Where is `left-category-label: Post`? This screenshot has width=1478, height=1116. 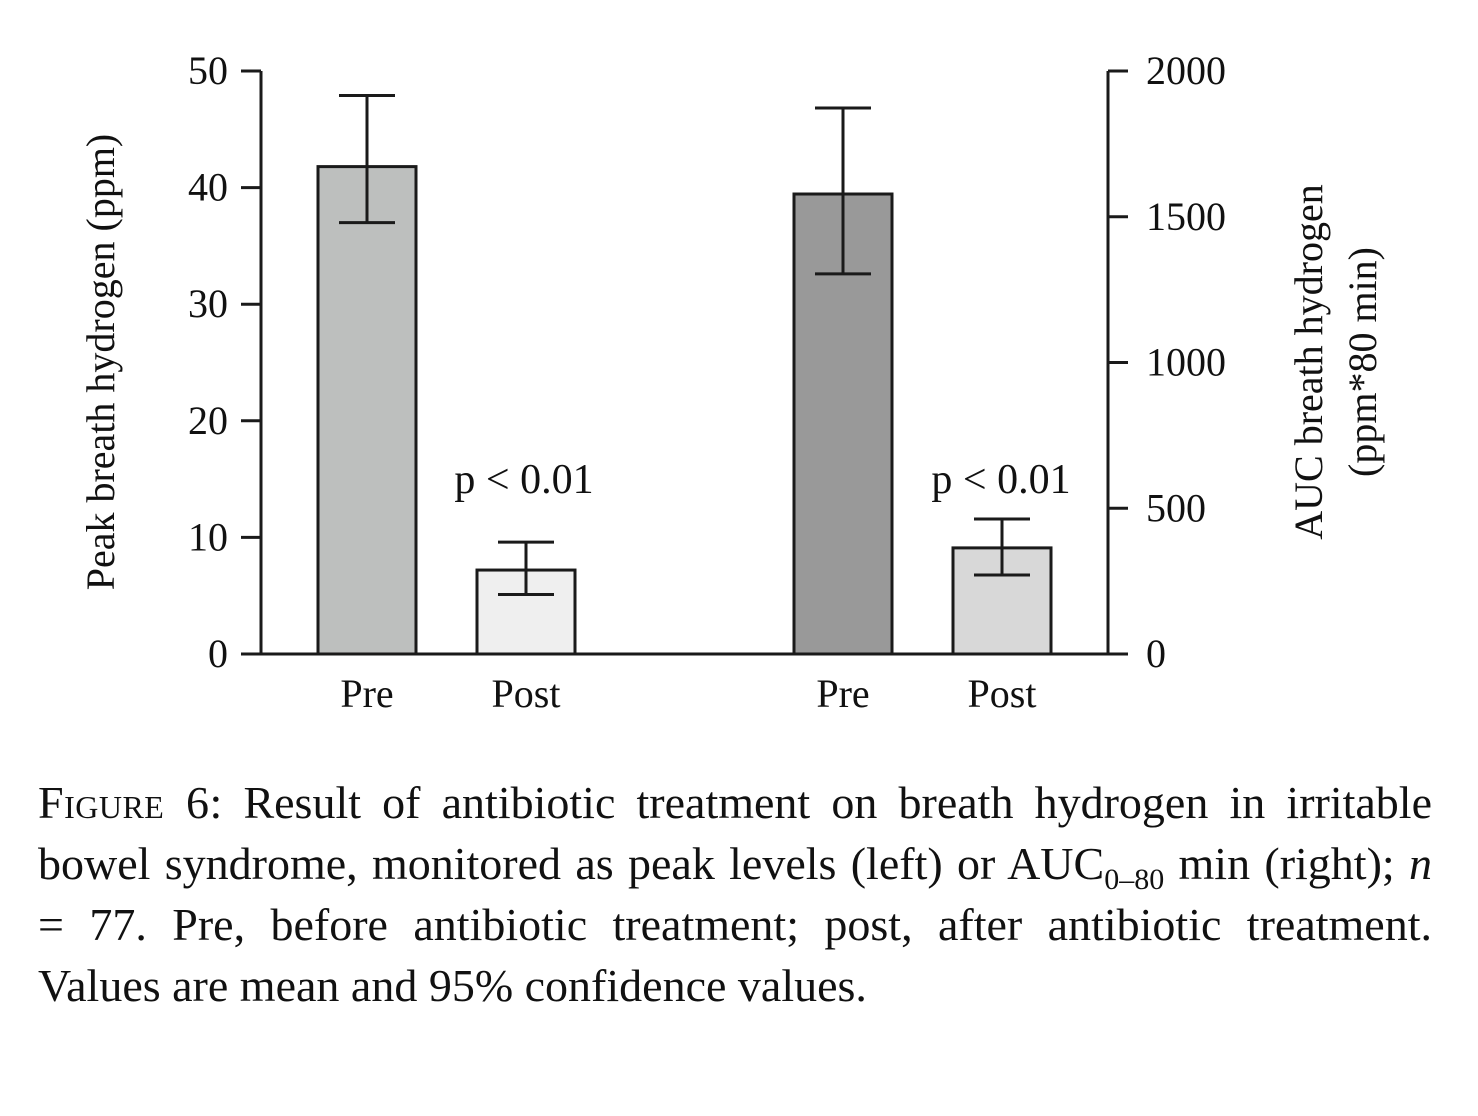
left-category-label: Post is located at coordinates (526, 693).